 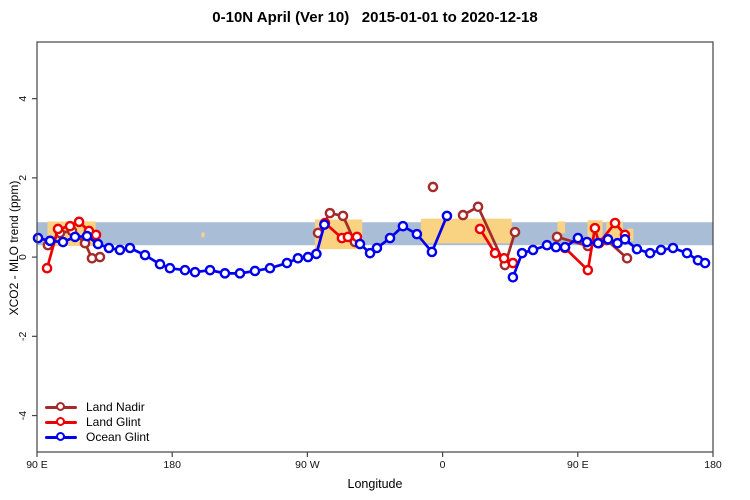 What do you see at coordinates (23, 257) in the screenshot?
I see `svg-text: 0` at bounding box center [23, 257].